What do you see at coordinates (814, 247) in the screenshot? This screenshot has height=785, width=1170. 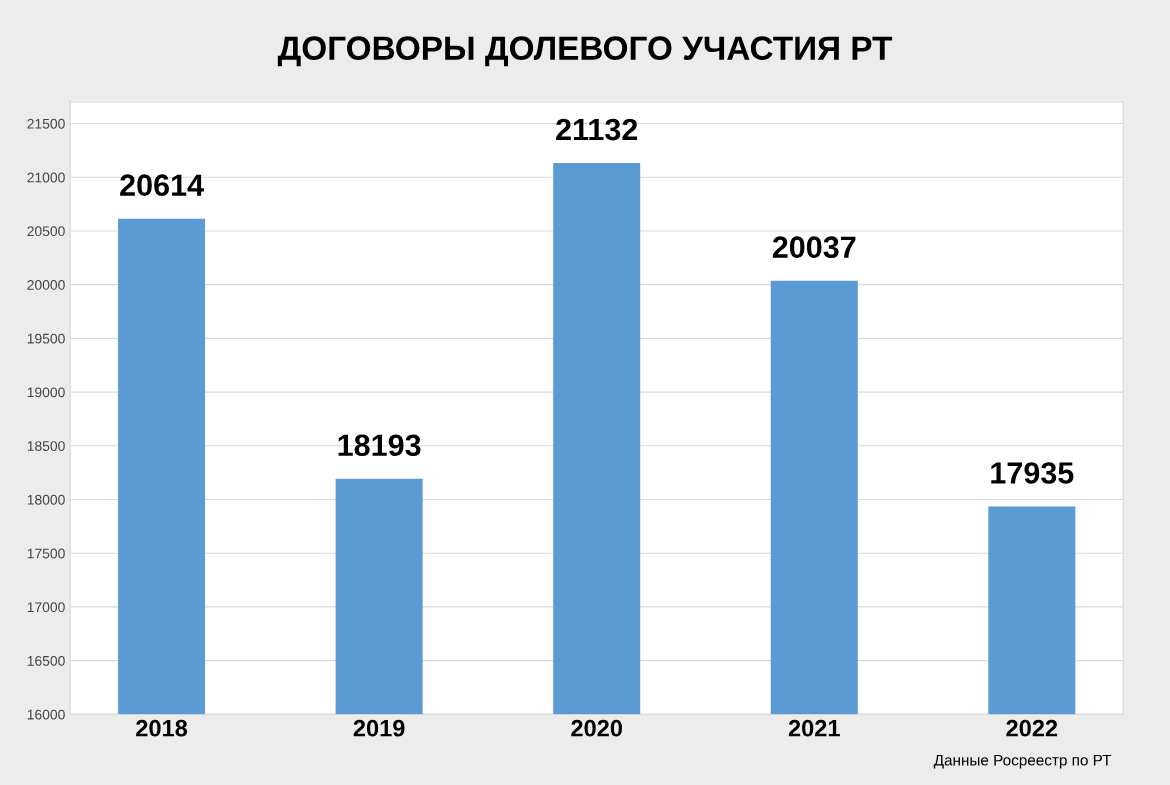 I see `data-label: 20037` at bounding box center [814, 247].